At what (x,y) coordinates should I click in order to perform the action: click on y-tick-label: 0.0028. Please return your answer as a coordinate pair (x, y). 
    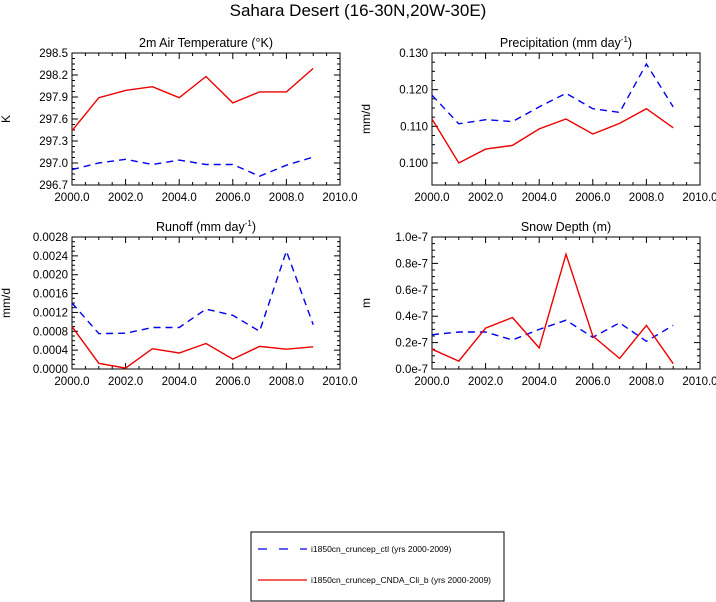
    Looking at the image, I should click on (50, 238).